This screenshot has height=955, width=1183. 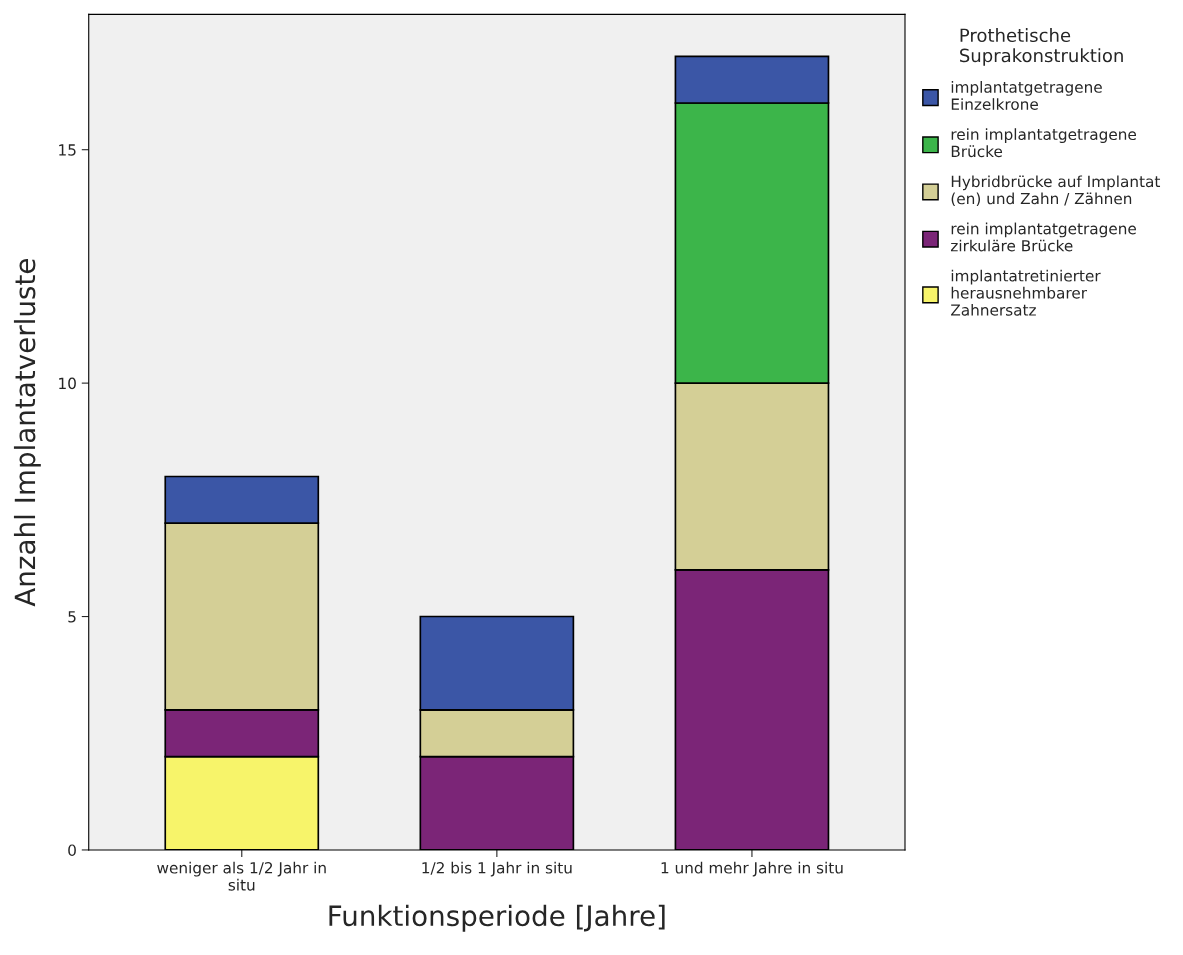 I want to click on legend-title: Prothetische Suprakonstruktion, so click(x=1041, y=47).